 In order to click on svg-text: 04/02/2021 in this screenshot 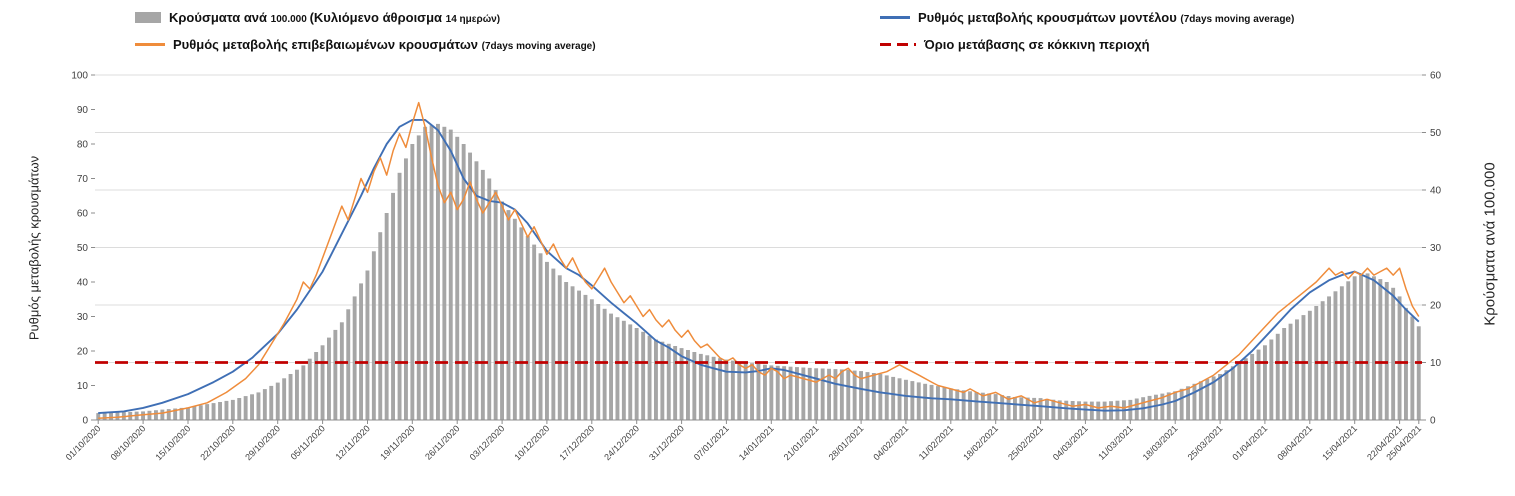, I will do `click(890, 442)`.